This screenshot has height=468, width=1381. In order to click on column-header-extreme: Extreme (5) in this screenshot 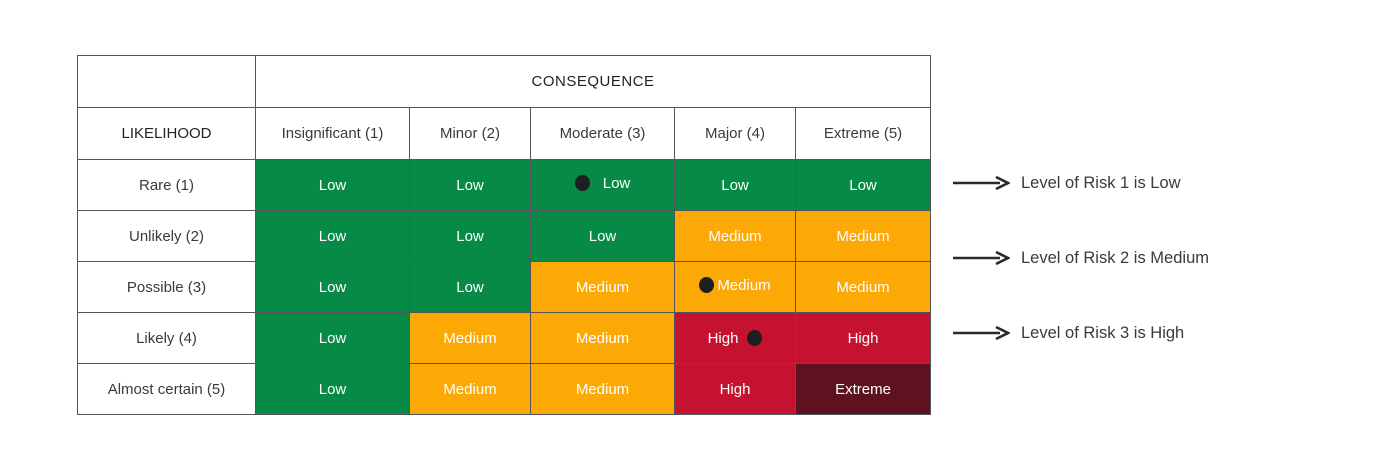, I will do `click(863, 133)`.